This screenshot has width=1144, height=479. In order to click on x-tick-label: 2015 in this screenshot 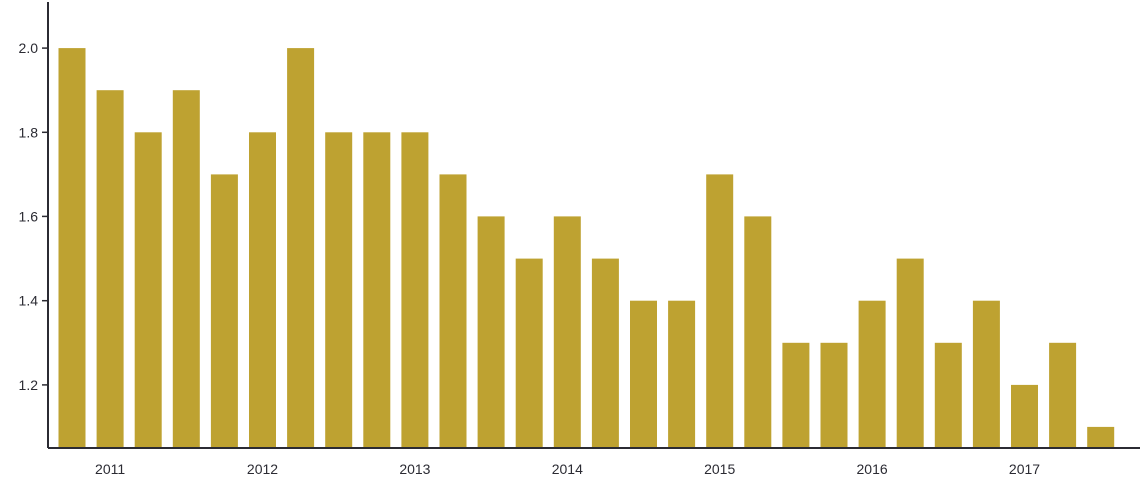, I will do `click(719, 469)`.